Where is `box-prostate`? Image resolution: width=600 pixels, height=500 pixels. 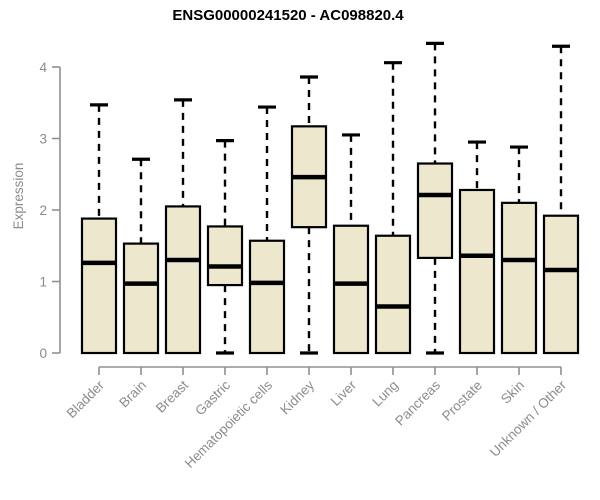 box-prostate is located at coordinates (477, 271).